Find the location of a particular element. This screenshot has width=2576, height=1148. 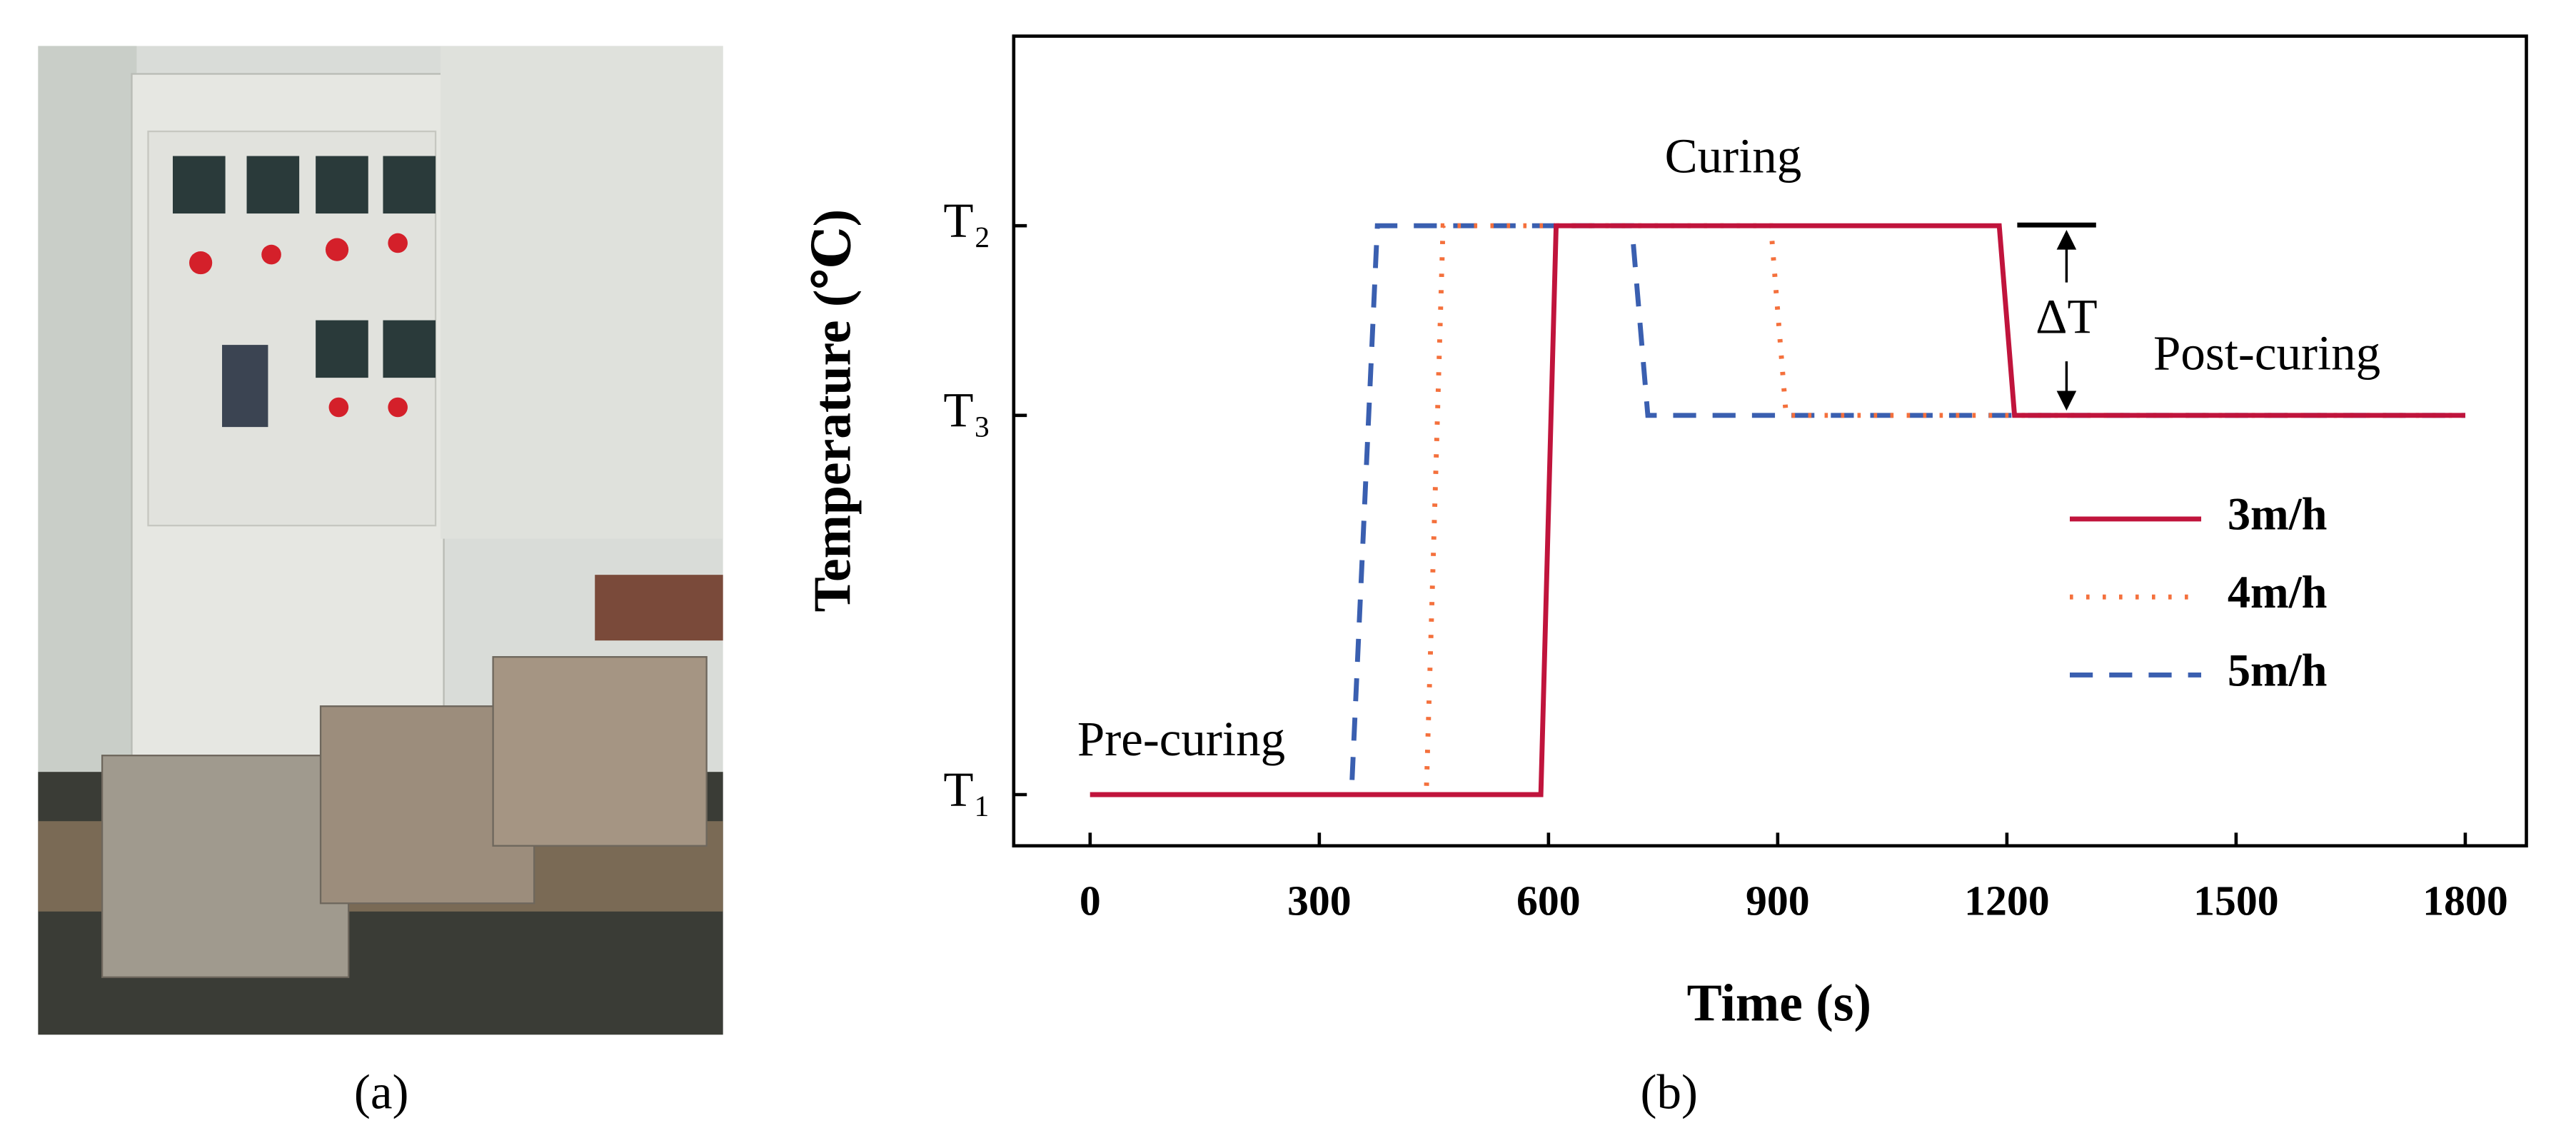

x-tick-label: 900 is located at coordinates (1778, 901).